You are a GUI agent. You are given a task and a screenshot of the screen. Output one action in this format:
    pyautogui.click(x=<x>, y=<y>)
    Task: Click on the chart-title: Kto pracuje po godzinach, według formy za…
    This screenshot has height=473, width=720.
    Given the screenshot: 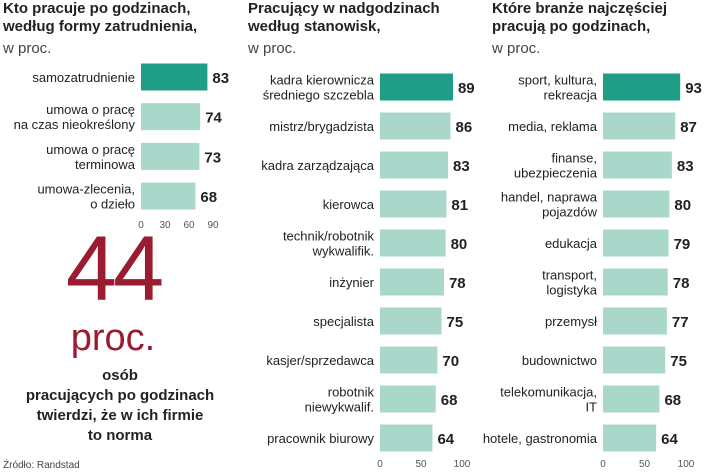 What is the action you would take?
    pyautogui.click(x=99, y=17)
    